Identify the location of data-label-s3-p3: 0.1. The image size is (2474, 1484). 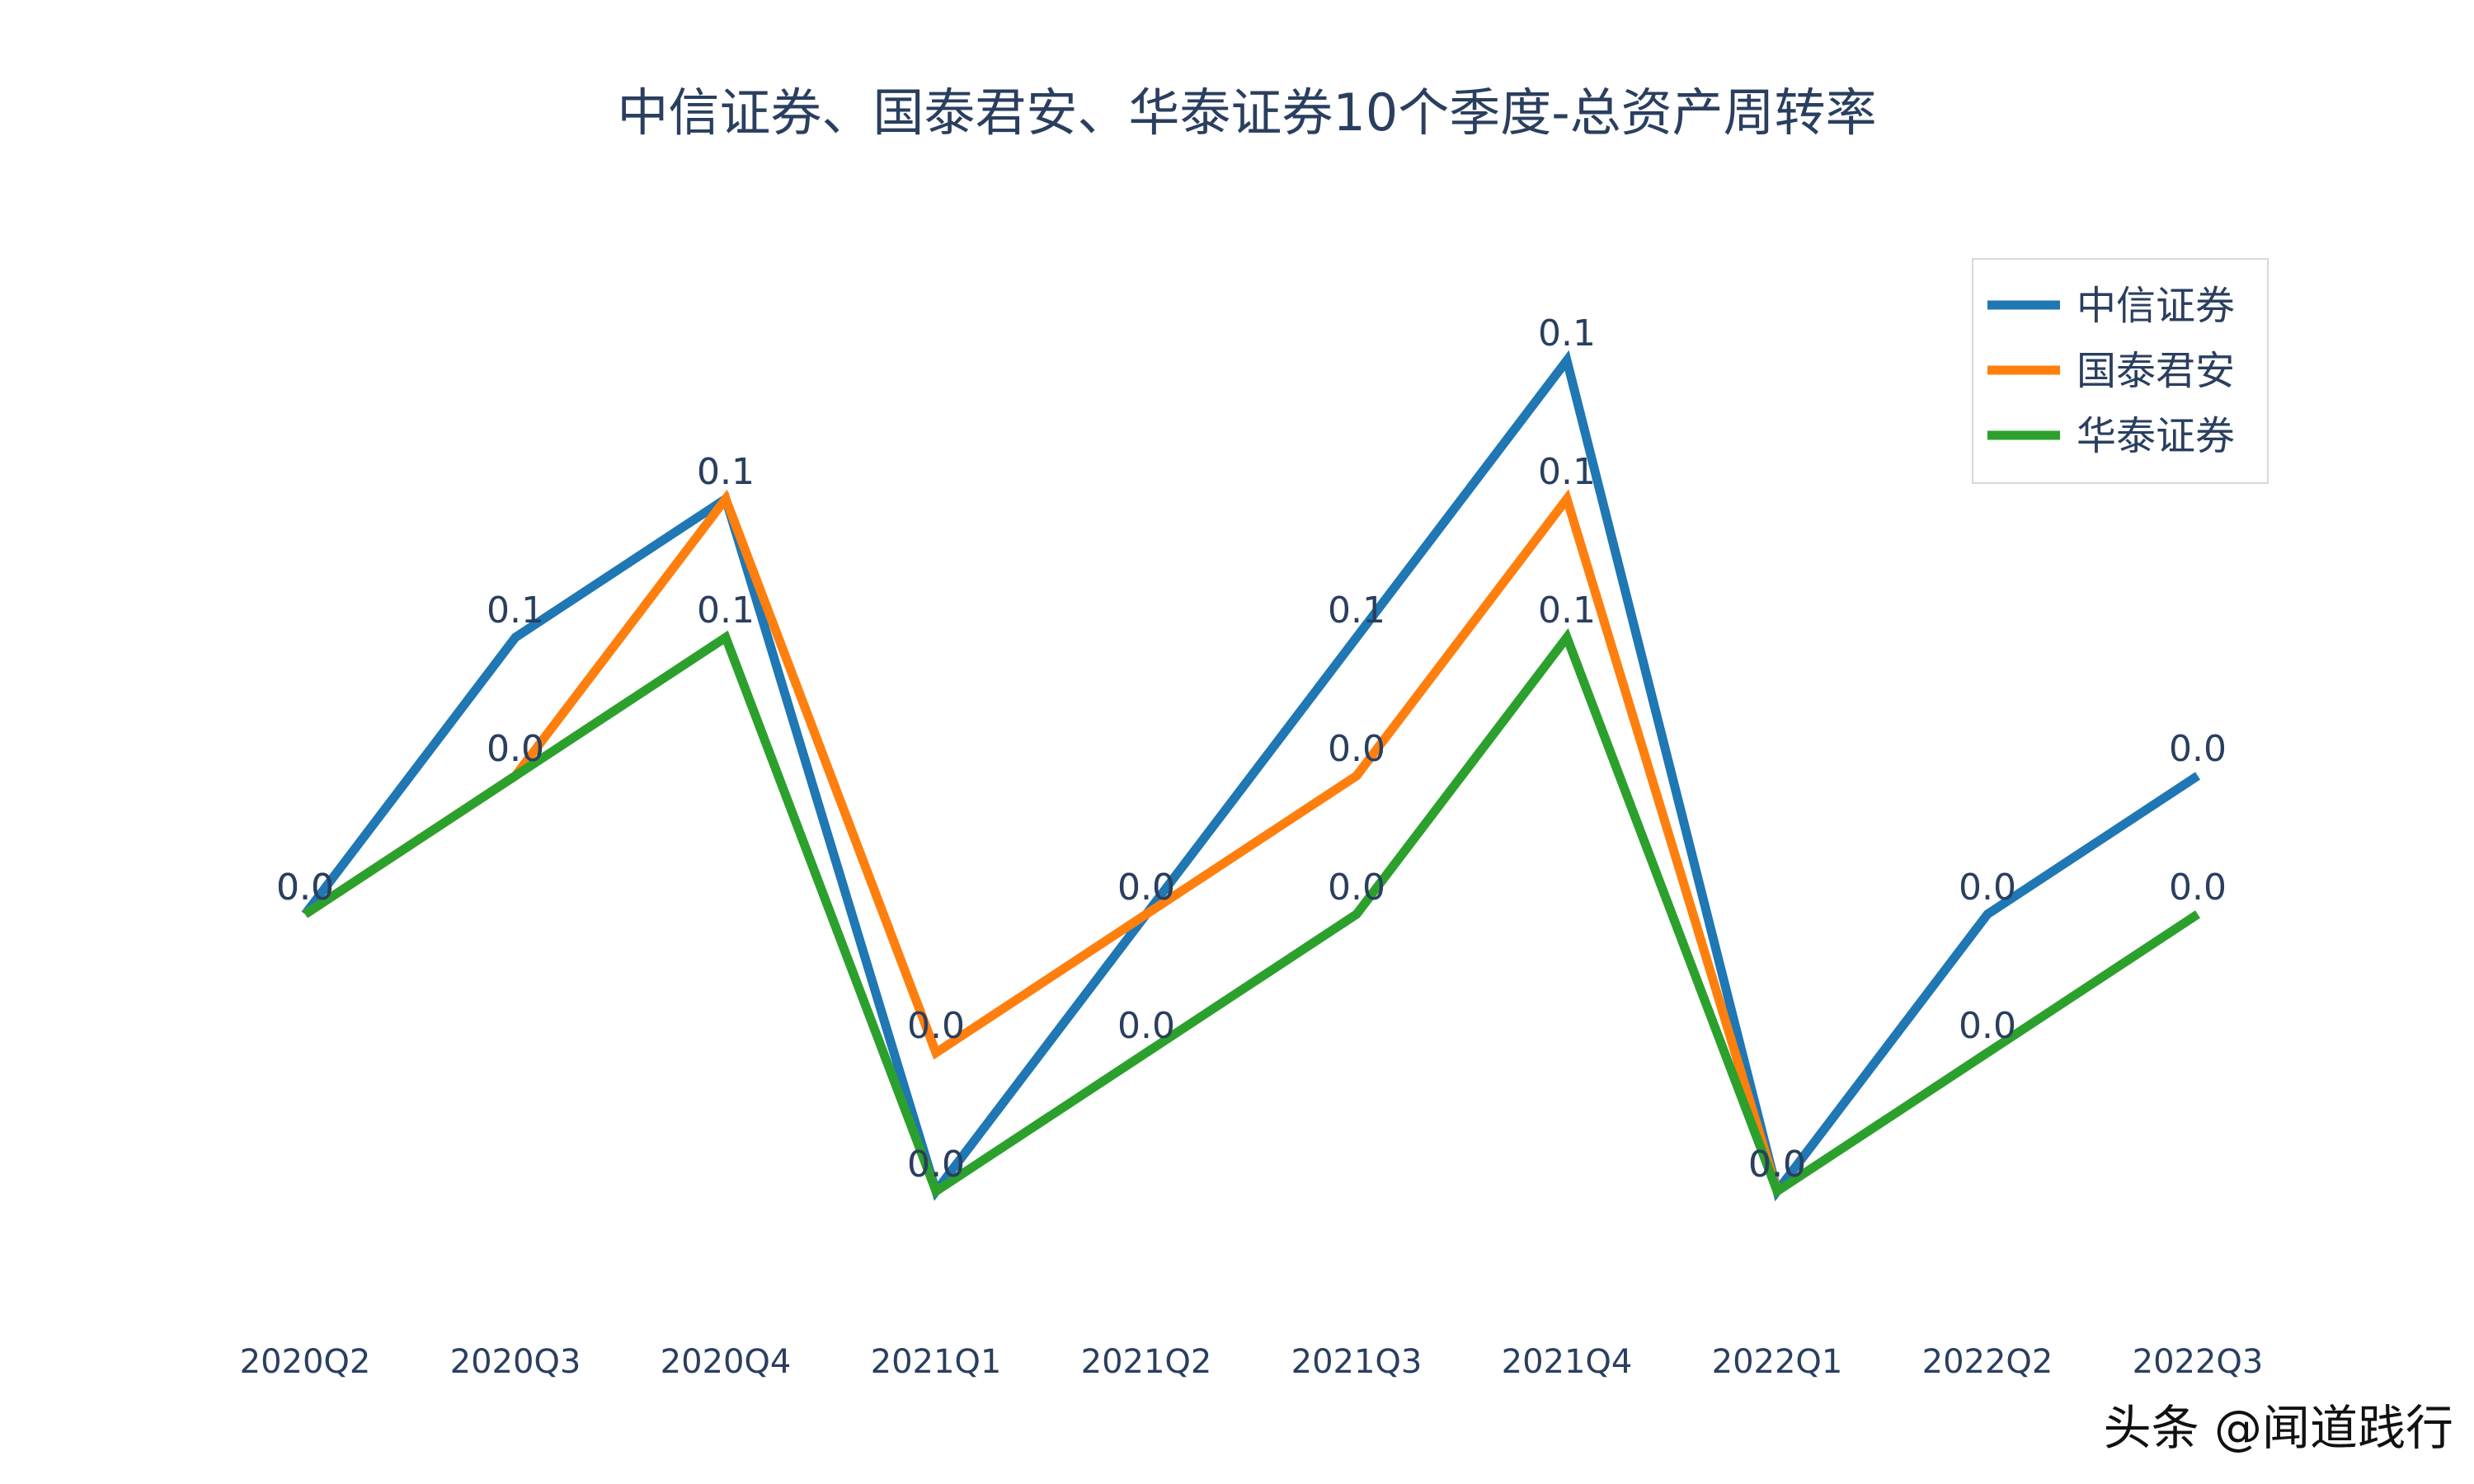
(726, 610).